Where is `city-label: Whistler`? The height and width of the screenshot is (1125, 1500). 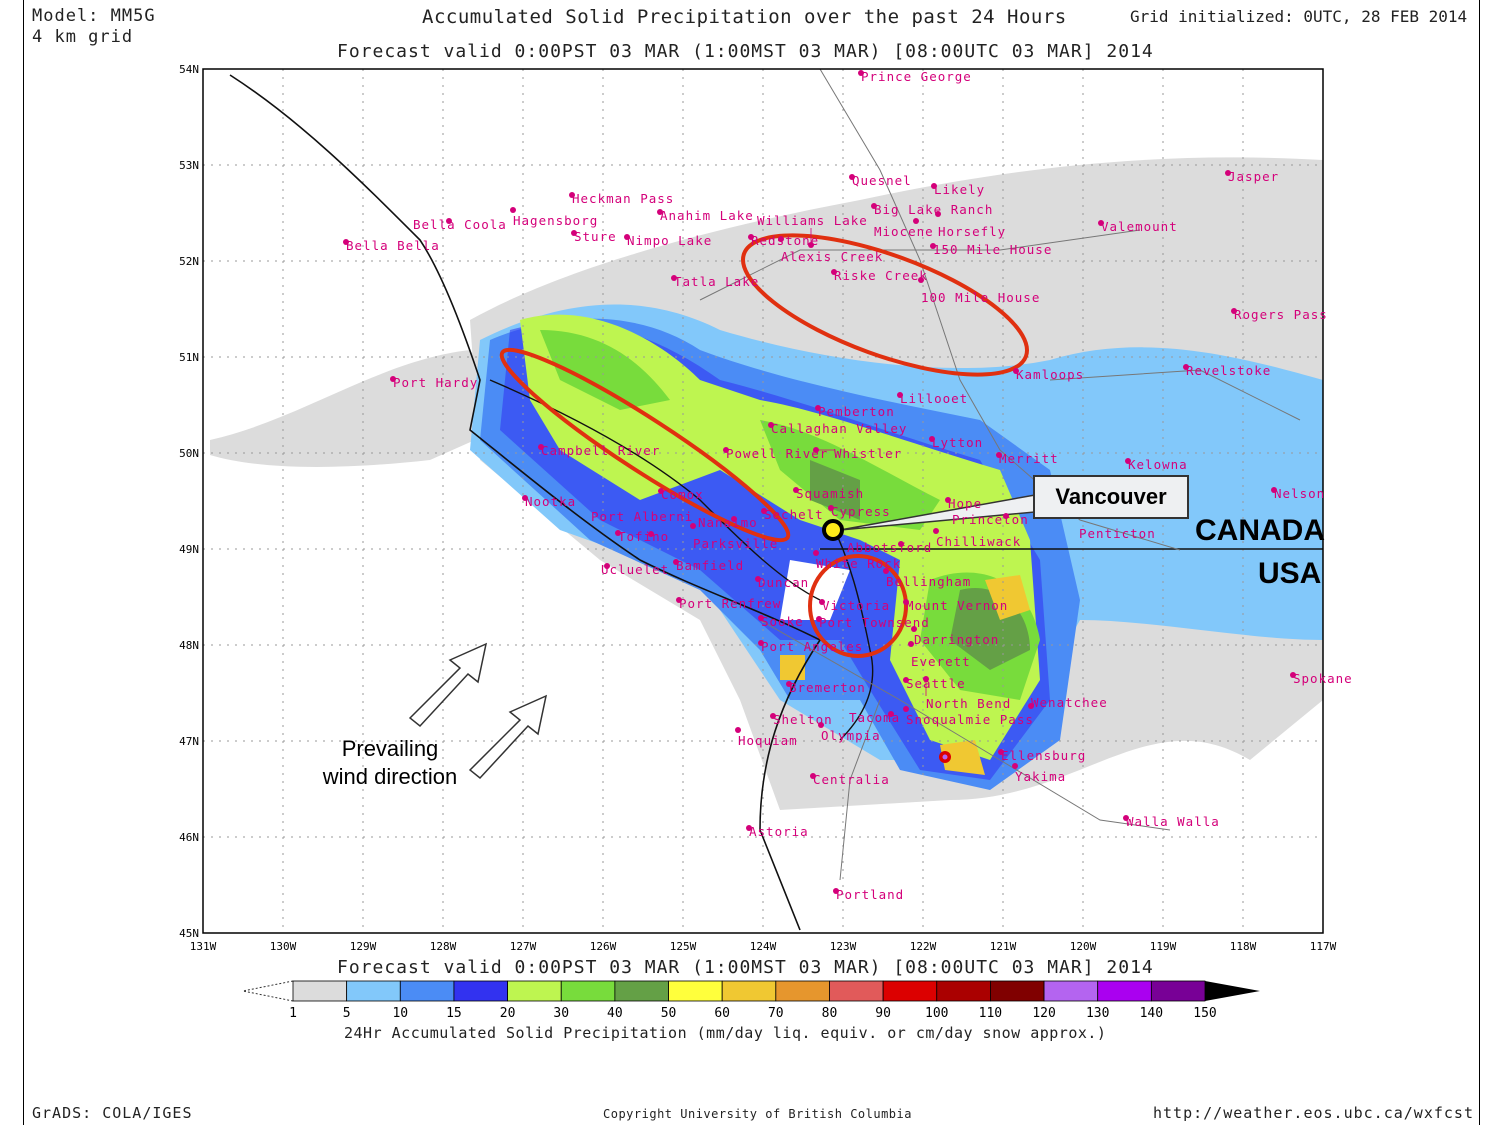 city-label: Whistler is located at coordinates (868, 453).